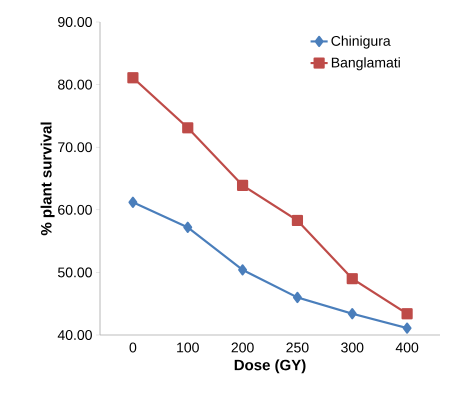  I want to click on x-tick-label: 300, so click(352, 347).